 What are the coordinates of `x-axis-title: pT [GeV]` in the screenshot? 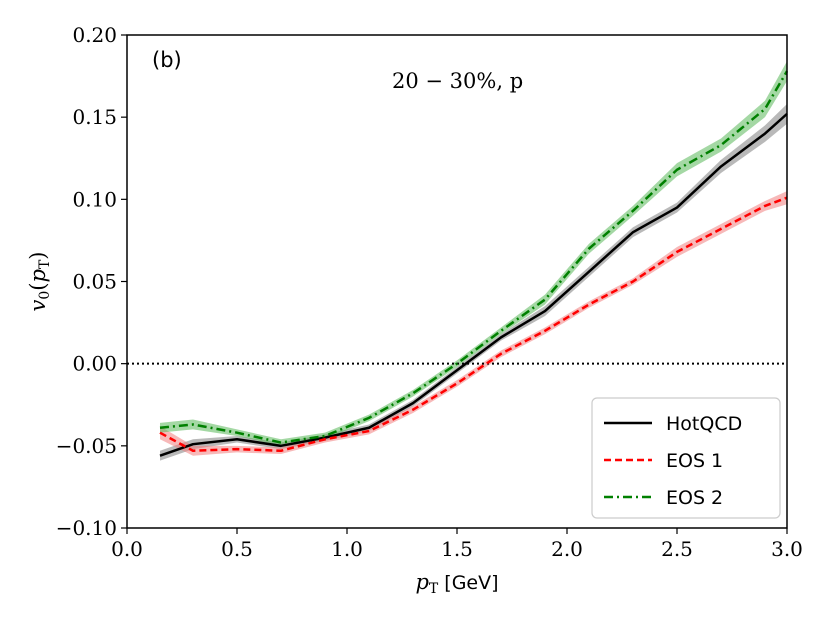 It's located at (456, 583).